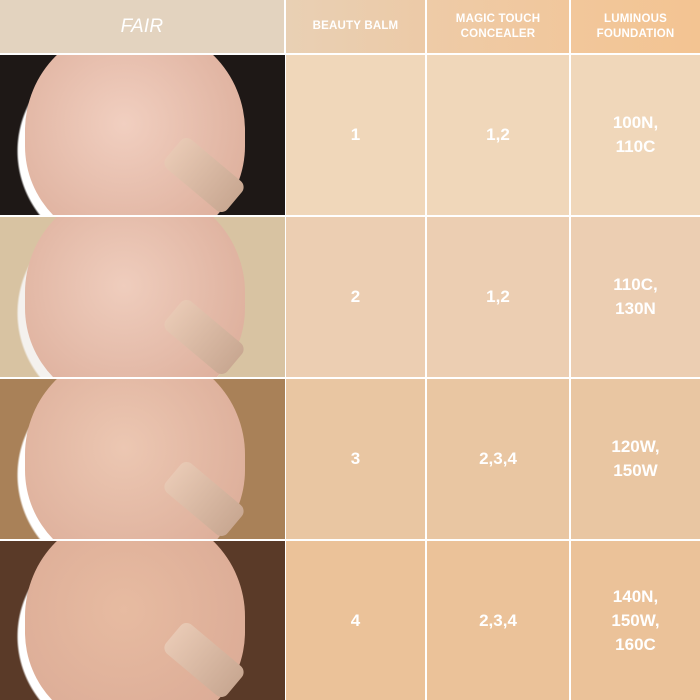  Describe the element at coordinates (355, 135) in the screenshot. I see `beauty-balm-shade: 1` at that location.